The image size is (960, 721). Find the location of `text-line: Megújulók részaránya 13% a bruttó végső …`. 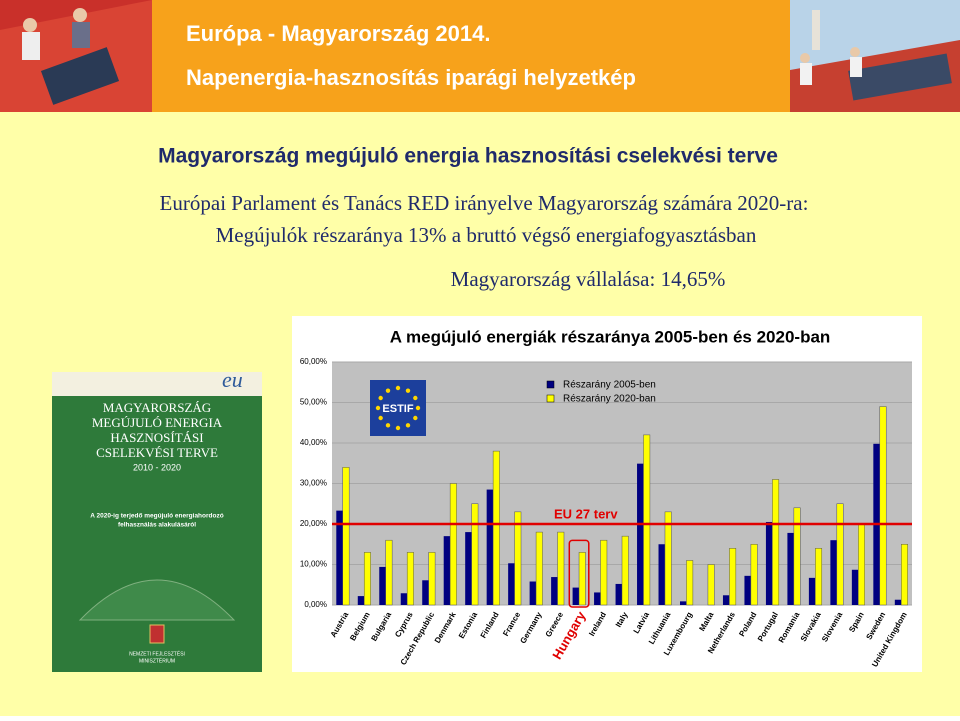

text-line: Megújulók részaránya 13% a bruttó végső … is located at coordinates (486, 235).